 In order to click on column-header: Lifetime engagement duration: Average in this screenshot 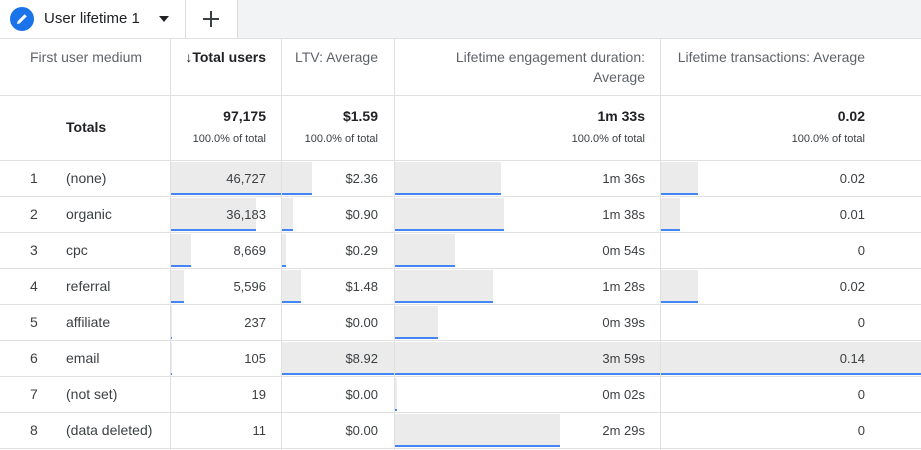, I will do `click(550, 67)`.